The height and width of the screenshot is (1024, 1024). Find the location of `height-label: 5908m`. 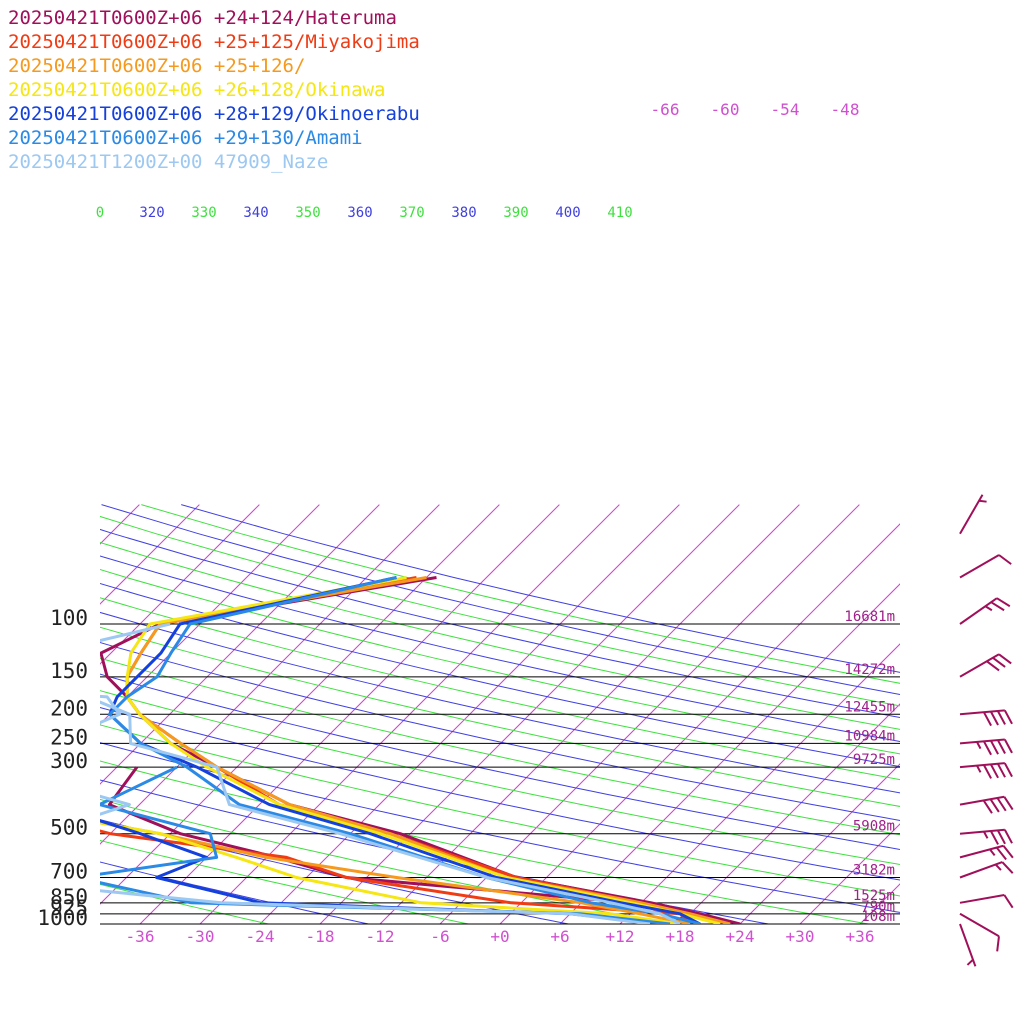

height-label: 5908m is located at coordinates (874, 827).